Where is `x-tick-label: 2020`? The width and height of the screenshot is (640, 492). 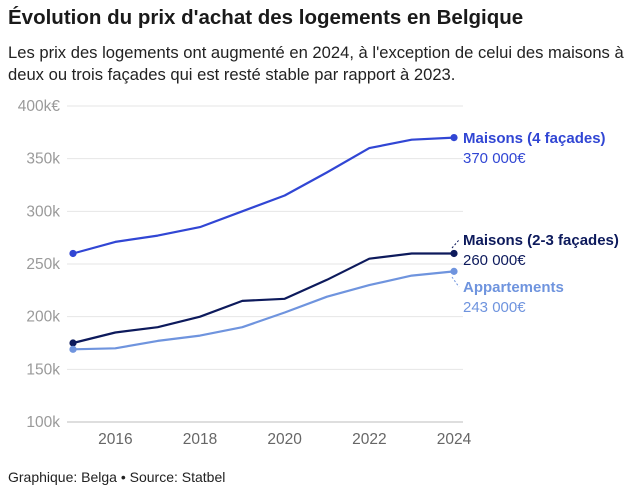
x-tick-label: 2020 is located at coordinates (284, 439).